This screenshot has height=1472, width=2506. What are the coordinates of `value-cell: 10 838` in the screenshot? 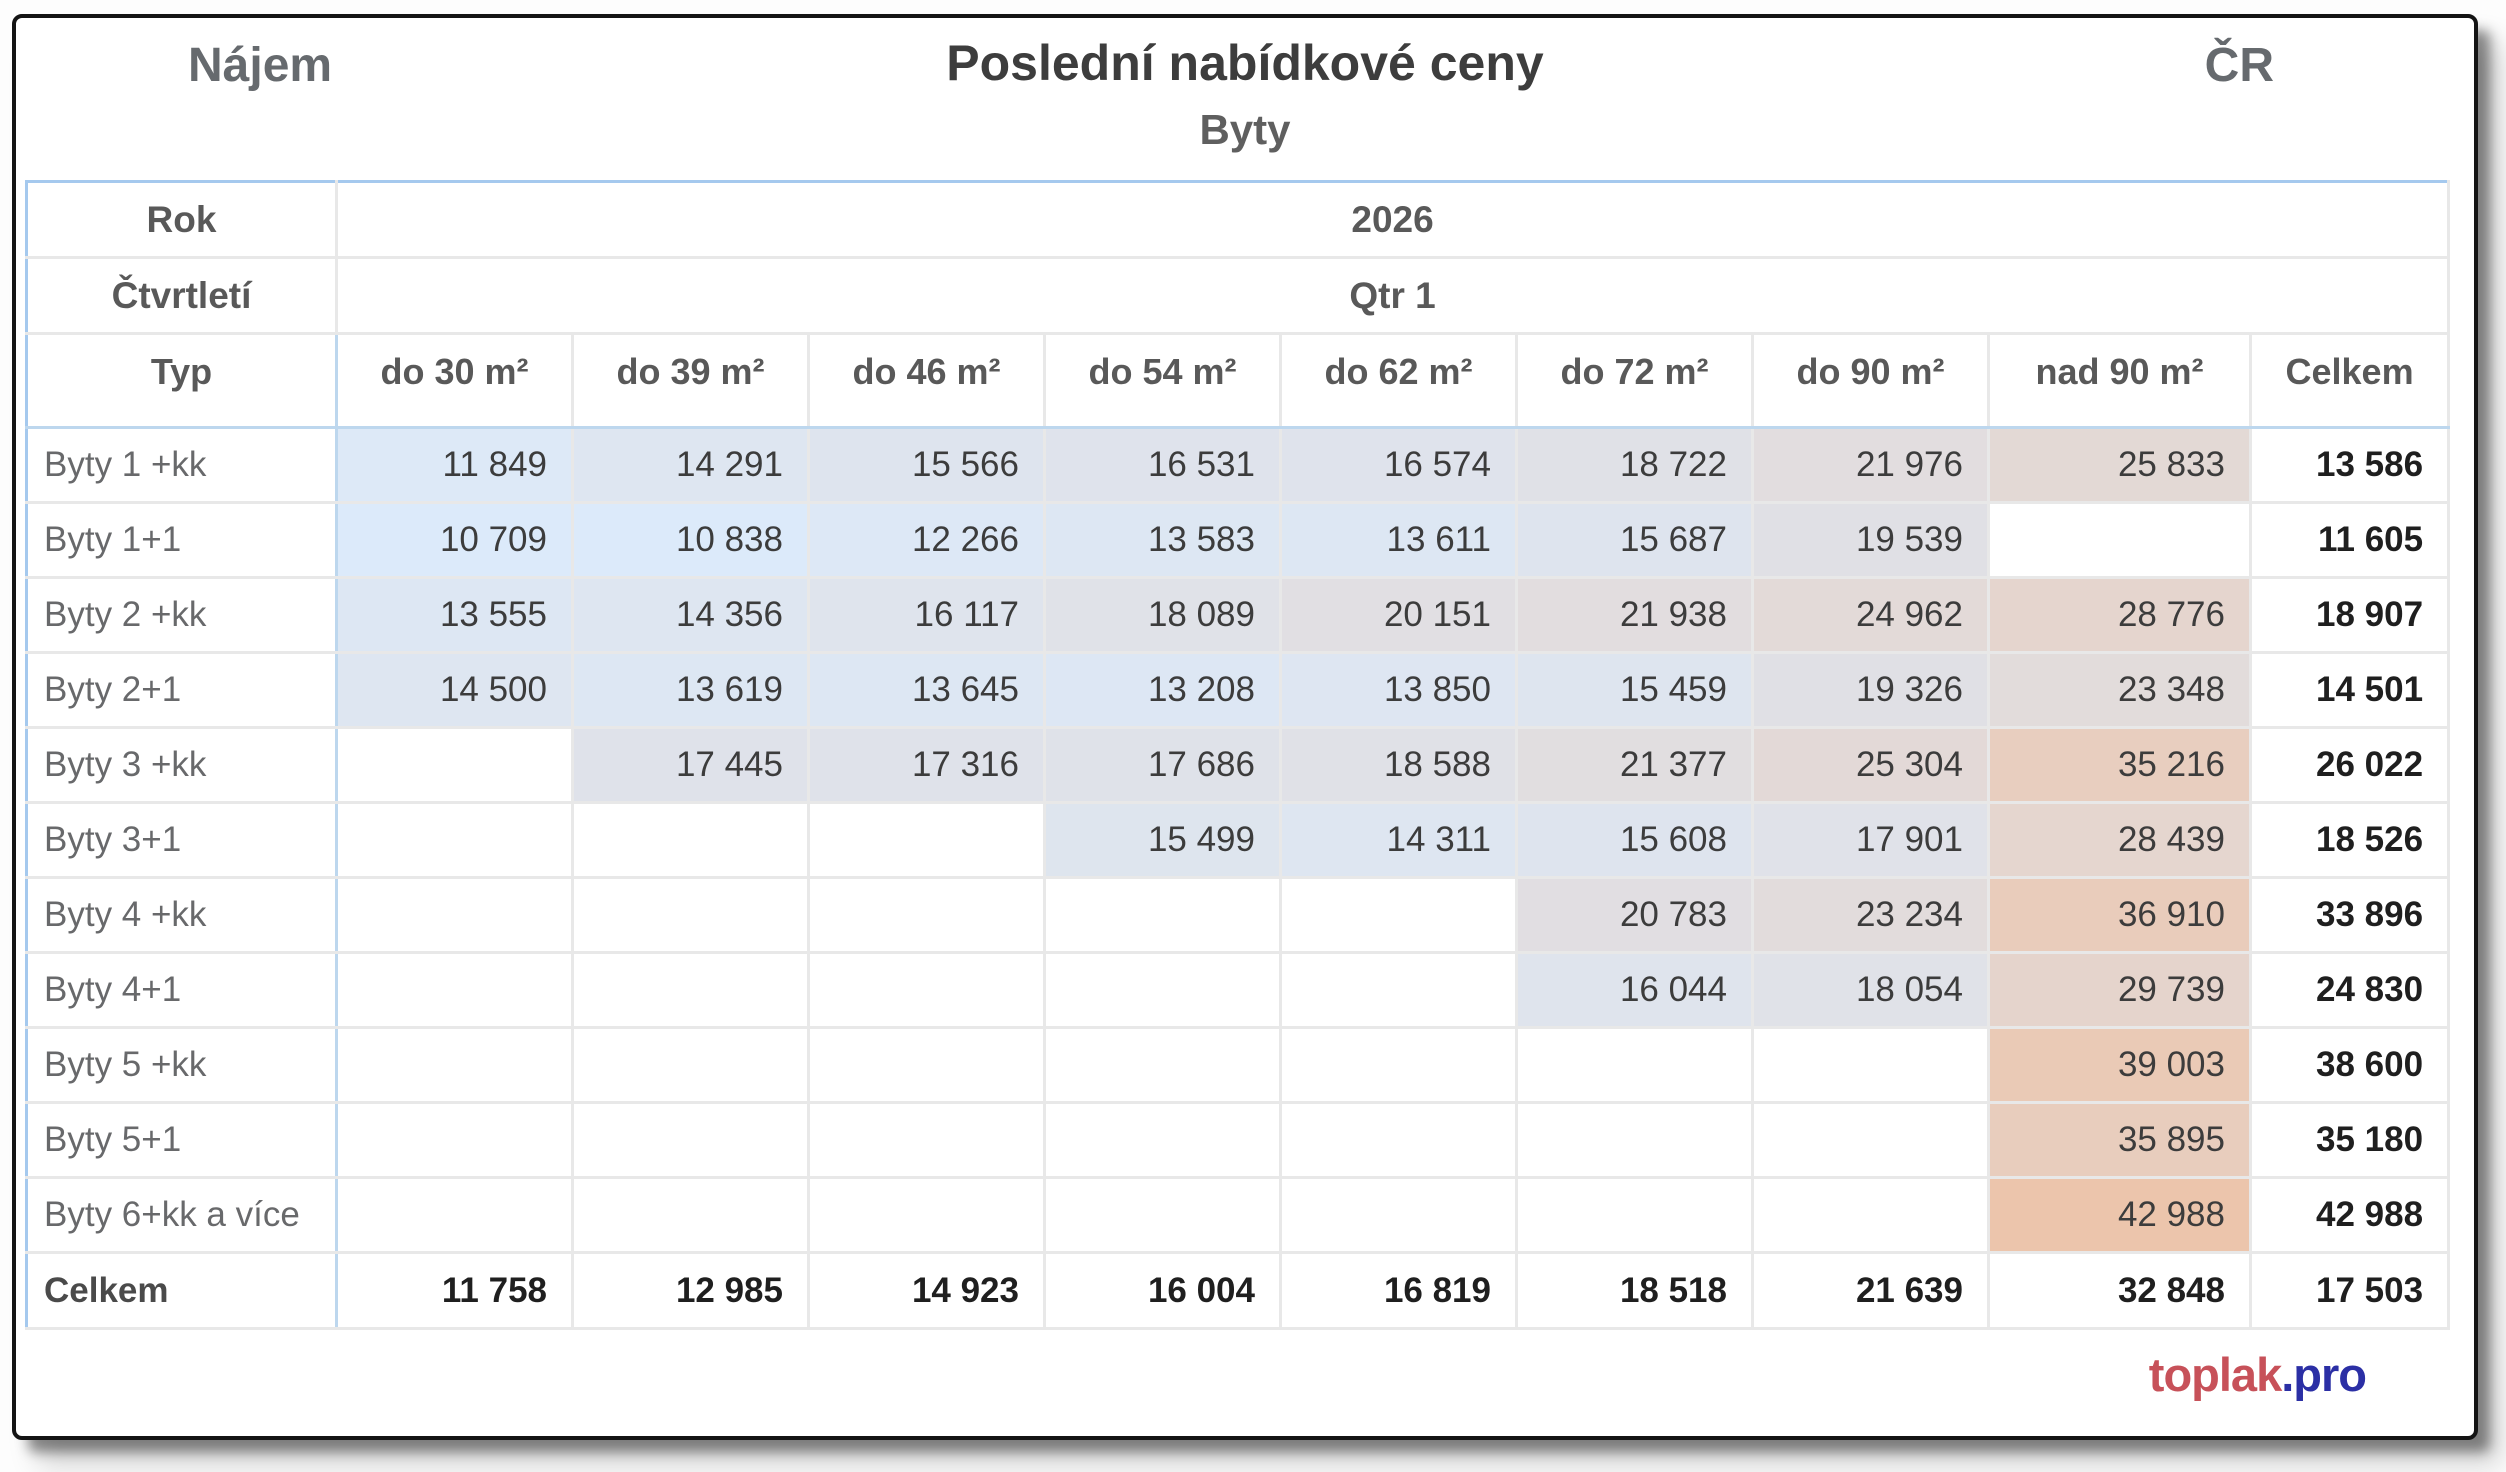 It's located at (691, 540).